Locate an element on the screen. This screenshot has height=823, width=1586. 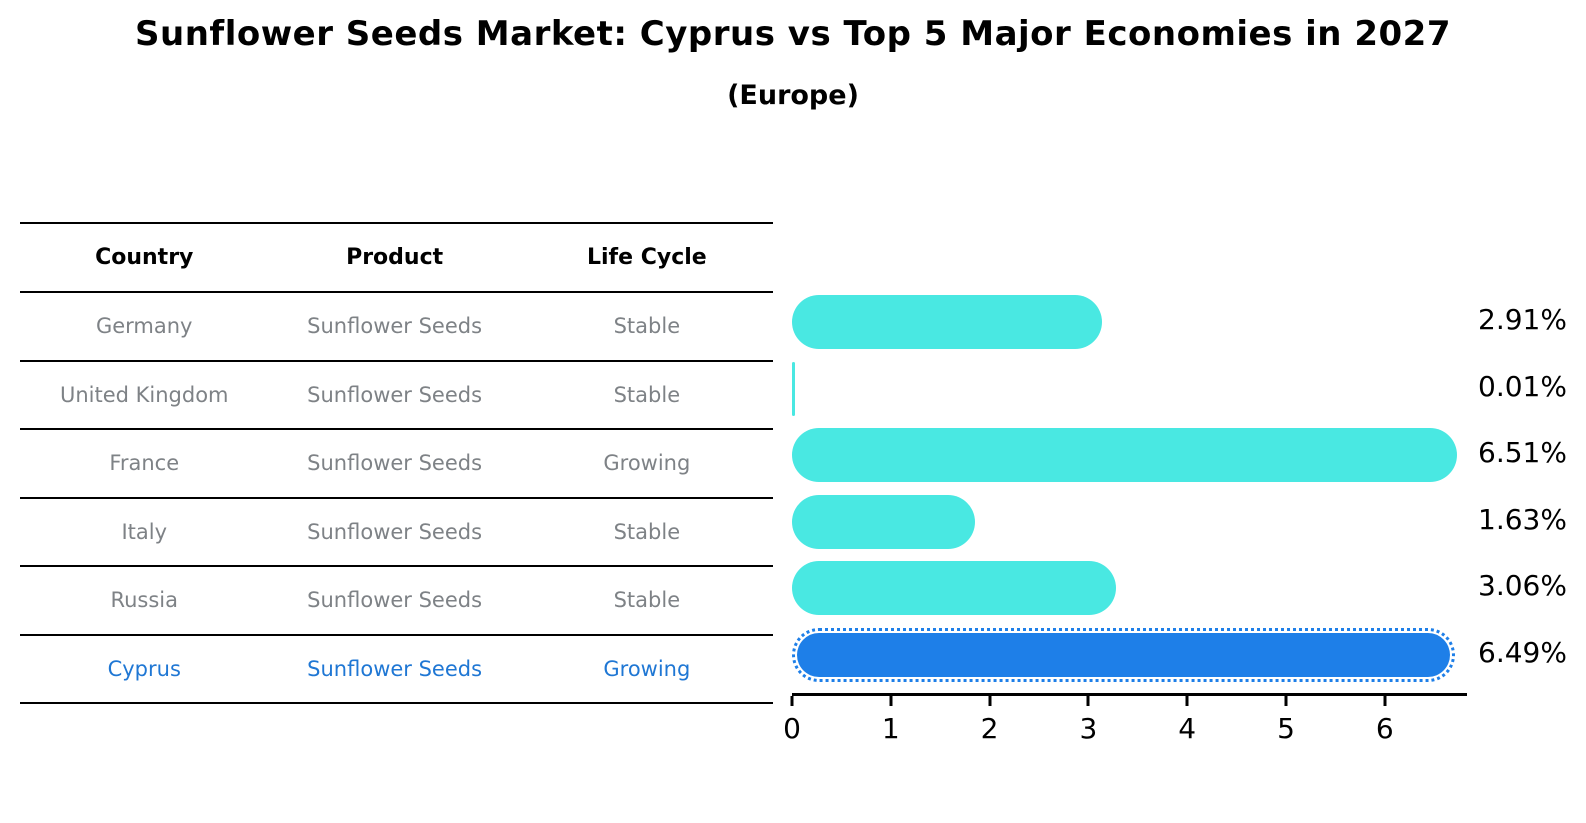
value-label: 1.63% is located at coordinates (1522, 519).